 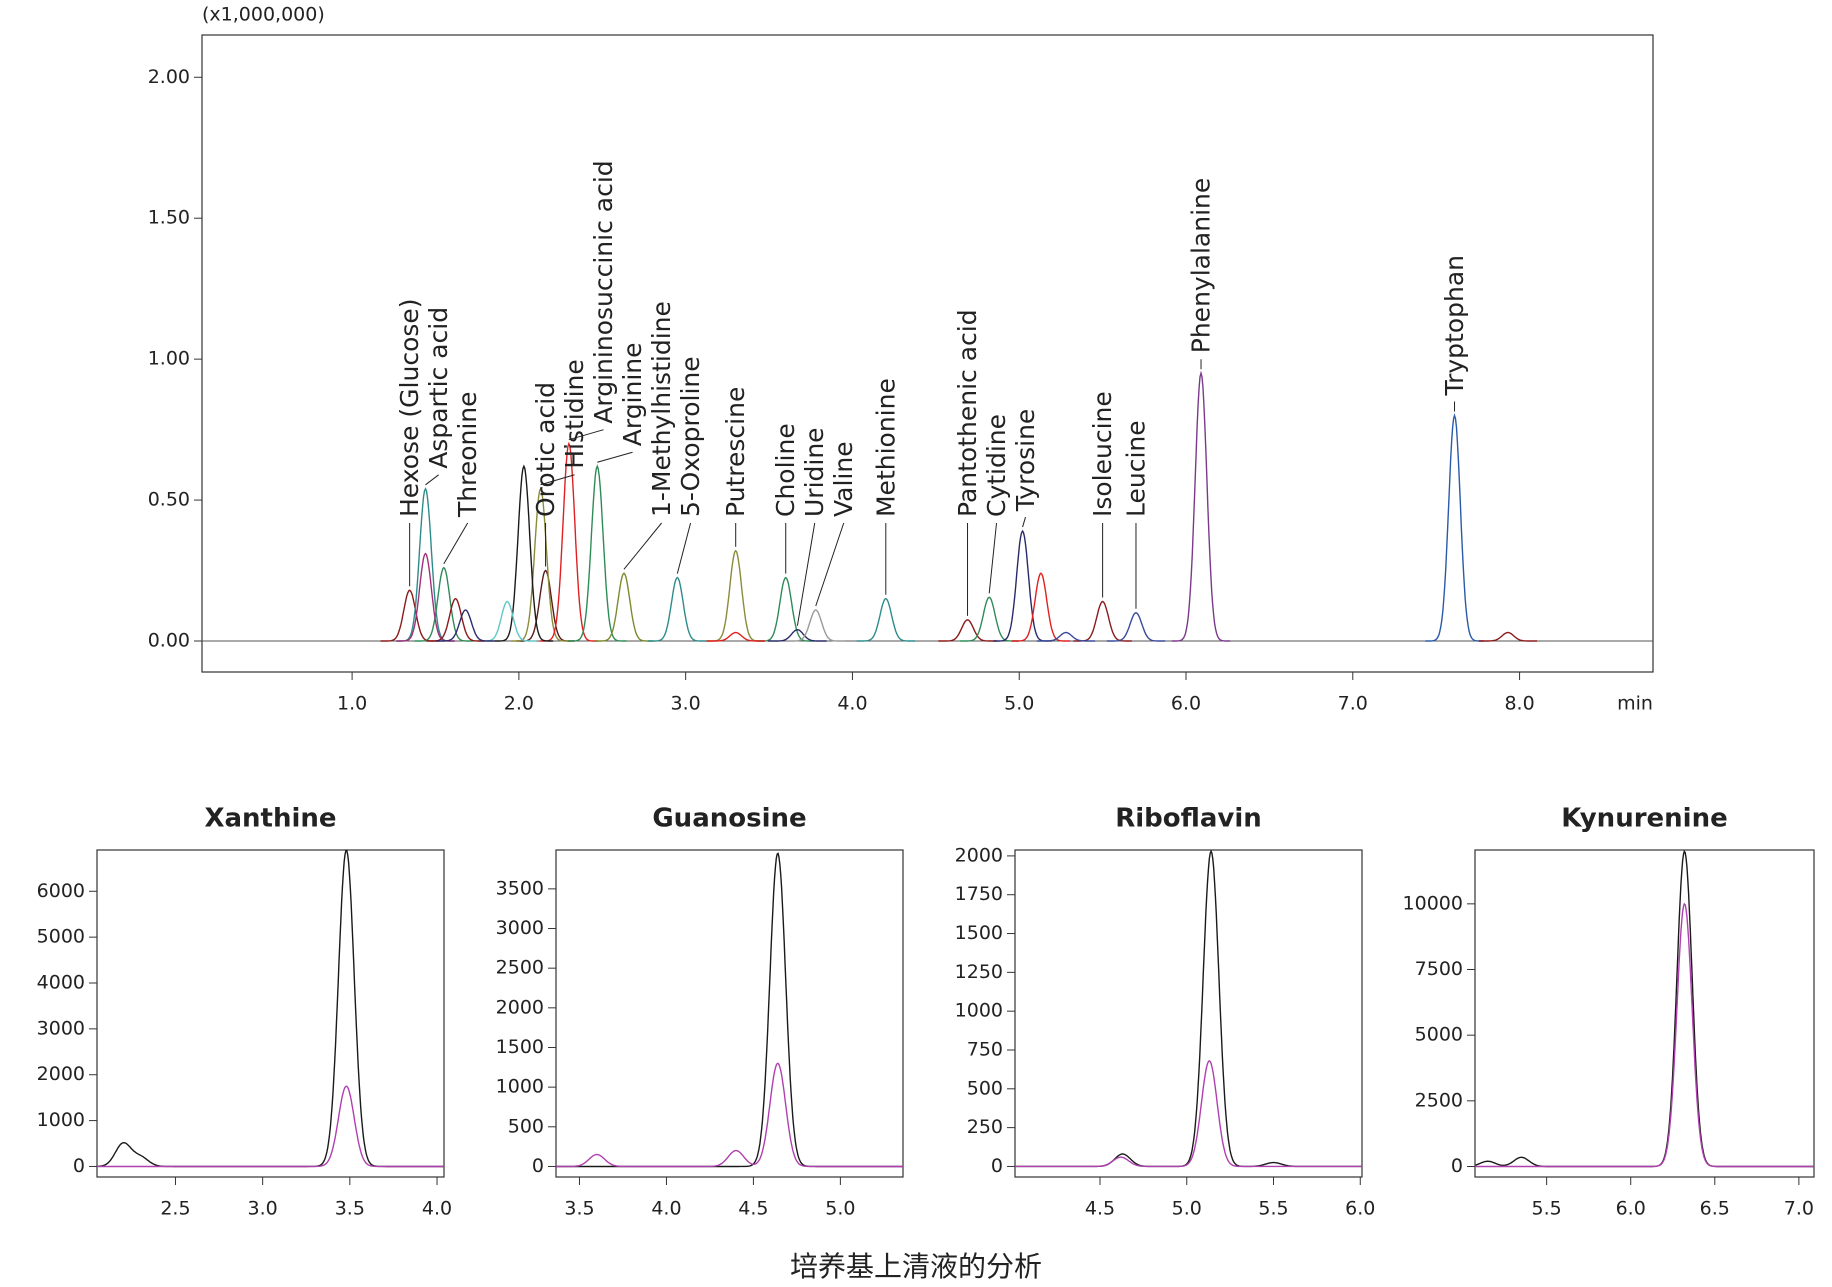 What do you see at coordinates (1188, 819) in the screenshot?
I see `chart-title: Riboflavin` at bounding box center [1188, 819].